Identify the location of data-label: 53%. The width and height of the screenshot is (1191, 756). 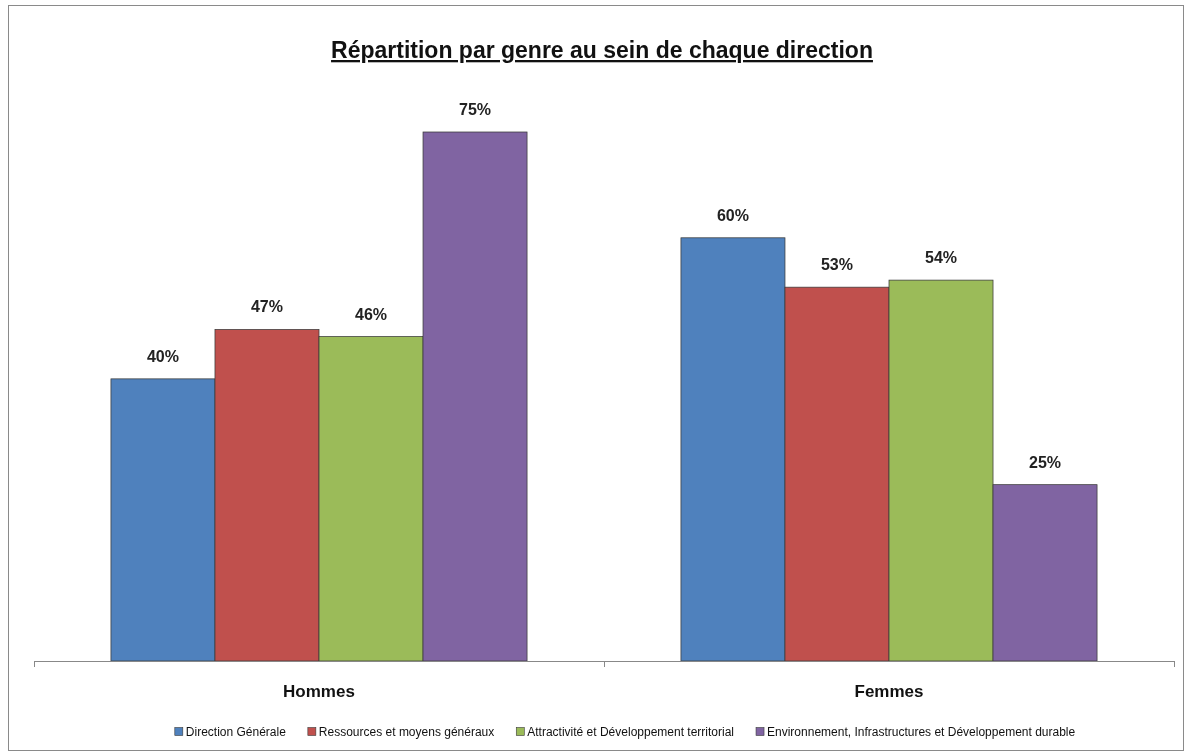
(836, 265).